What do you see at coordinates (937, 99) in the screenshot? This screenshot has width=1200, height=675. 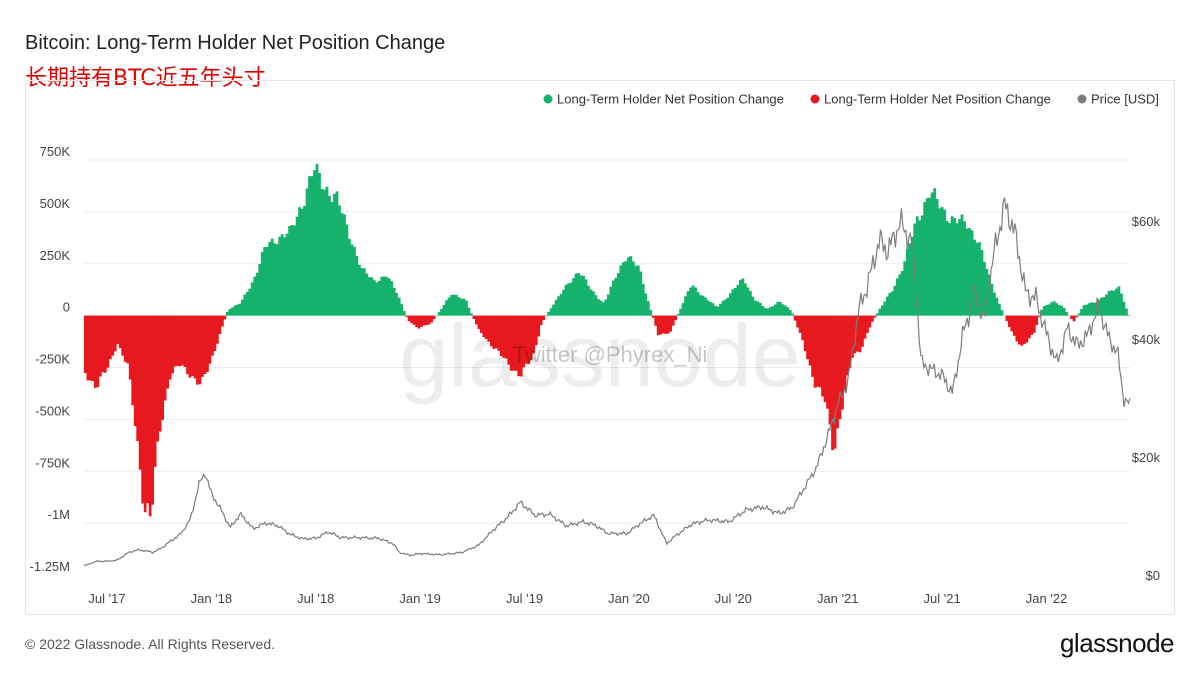 I see `legend-label-1: Long-Term Holder Net Position Change` at bounding box center [937, 99].